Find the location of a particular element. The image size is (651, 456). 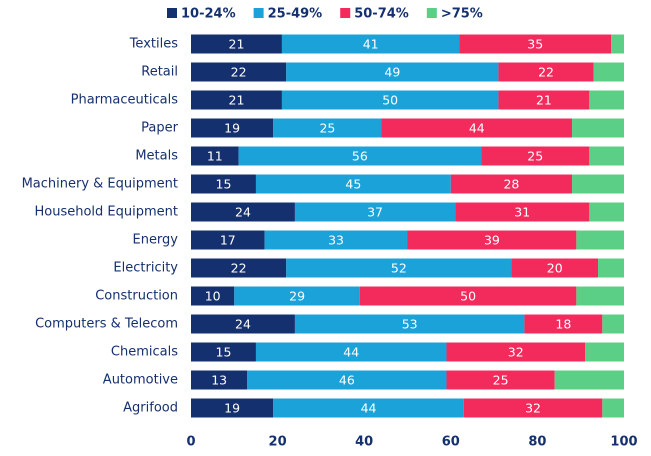

y-tick-label: Household Equipment is located at coordinates (107, 212).